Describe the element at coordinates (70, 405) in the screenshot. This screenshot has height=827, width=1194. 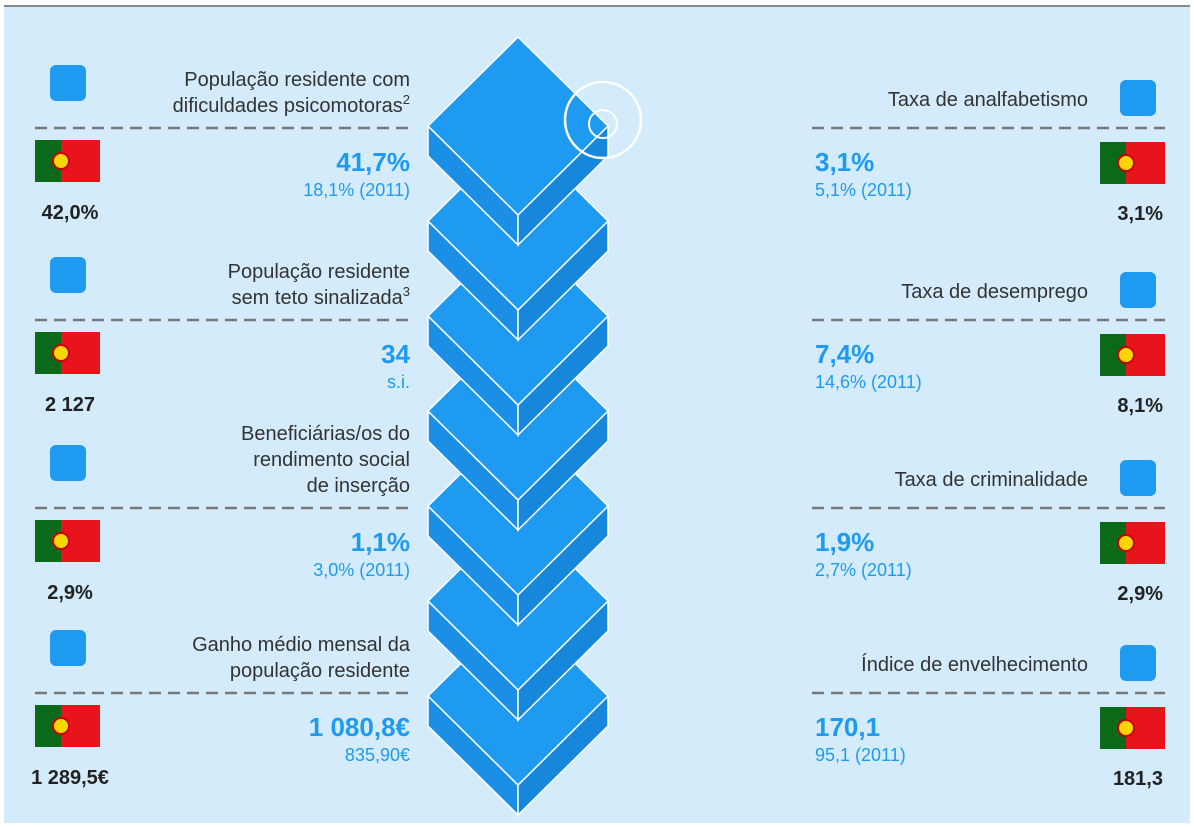
I see `national-value: 2 127` at that location.